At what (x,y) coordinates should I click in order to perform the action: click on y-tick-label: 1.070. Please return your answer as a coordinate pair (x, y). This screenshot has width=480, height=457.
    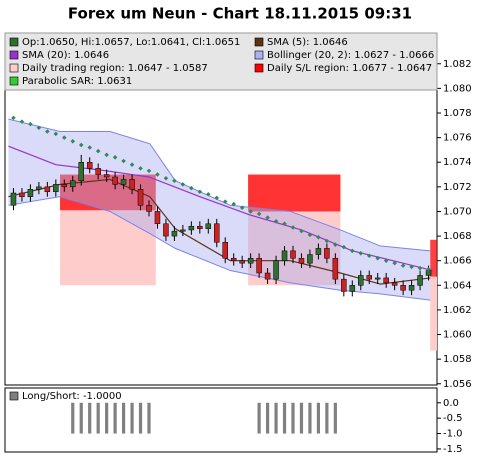
    Looking at the image, I should click on (457, 211).